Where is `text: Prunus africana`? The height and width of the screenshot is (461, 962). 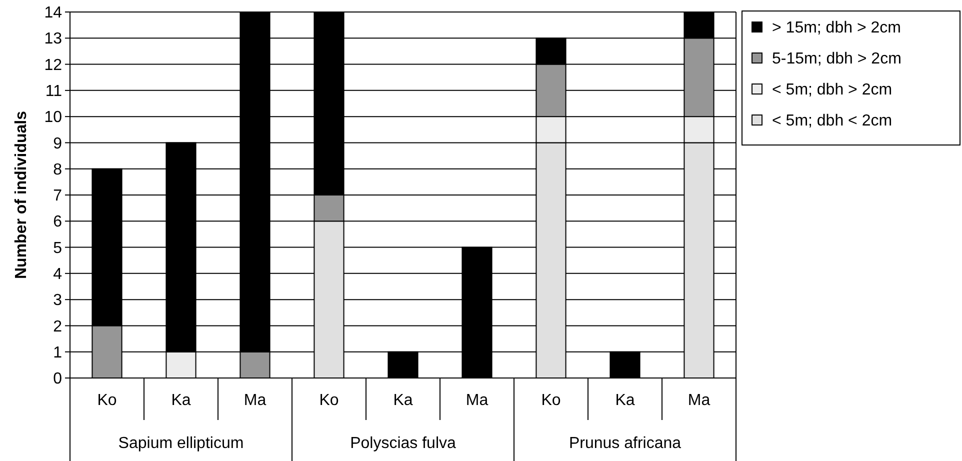
text: Prunus africana is located at coordinates (625, 443).